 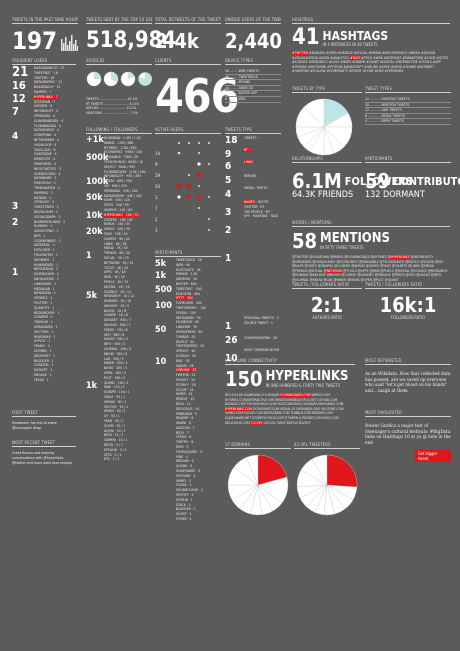 I want to click on list-item: MAPPING · 2, so click(x=43, y=192).